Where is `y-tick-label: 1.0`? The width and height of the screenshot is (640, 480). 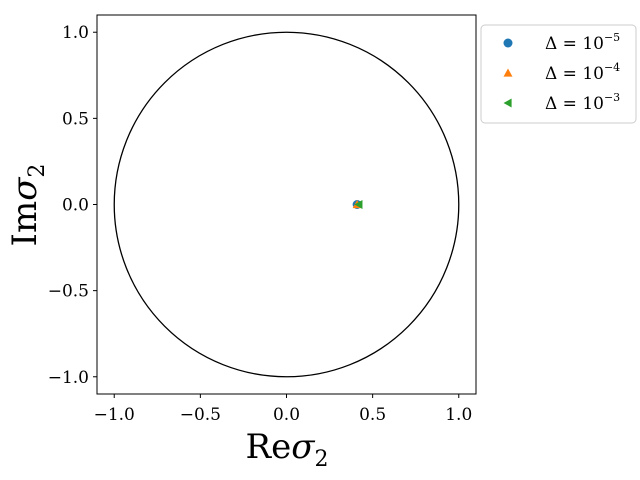
y-tick-label: 1.0 is located at coordinates (75, 33).